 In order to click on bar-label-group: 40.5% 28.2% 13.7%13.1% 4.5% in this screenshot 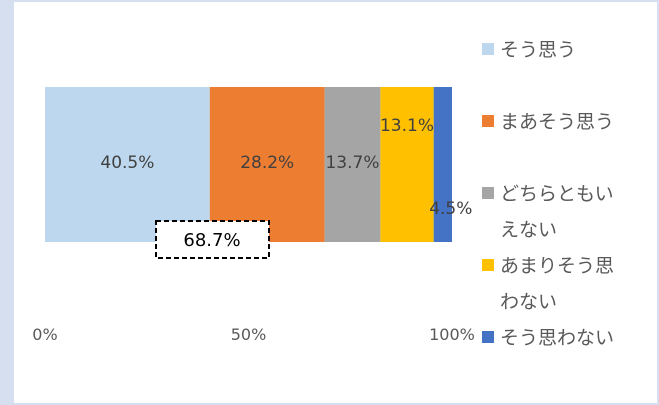, I will do `click(286, 167)`.